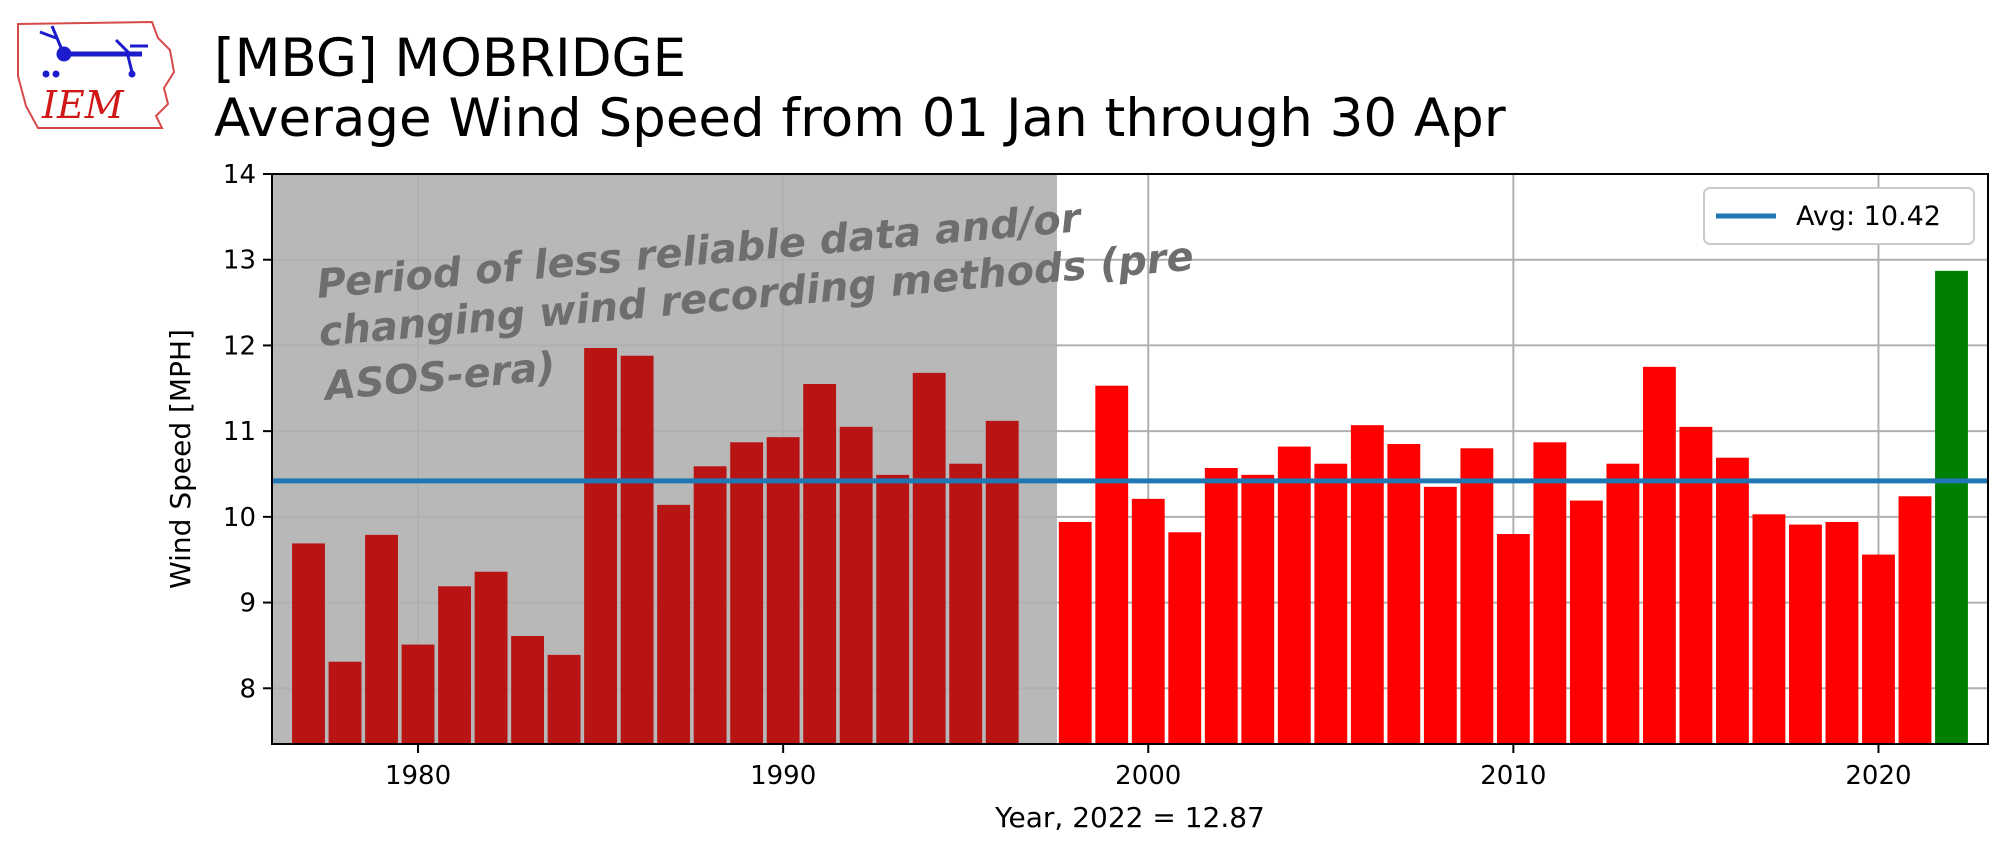 This screenshot has height=841, width=2001. What do you see at coordinates (1075, 633) in the screenshot?
I see `bar-1998` at bounding box center [1075, 633].